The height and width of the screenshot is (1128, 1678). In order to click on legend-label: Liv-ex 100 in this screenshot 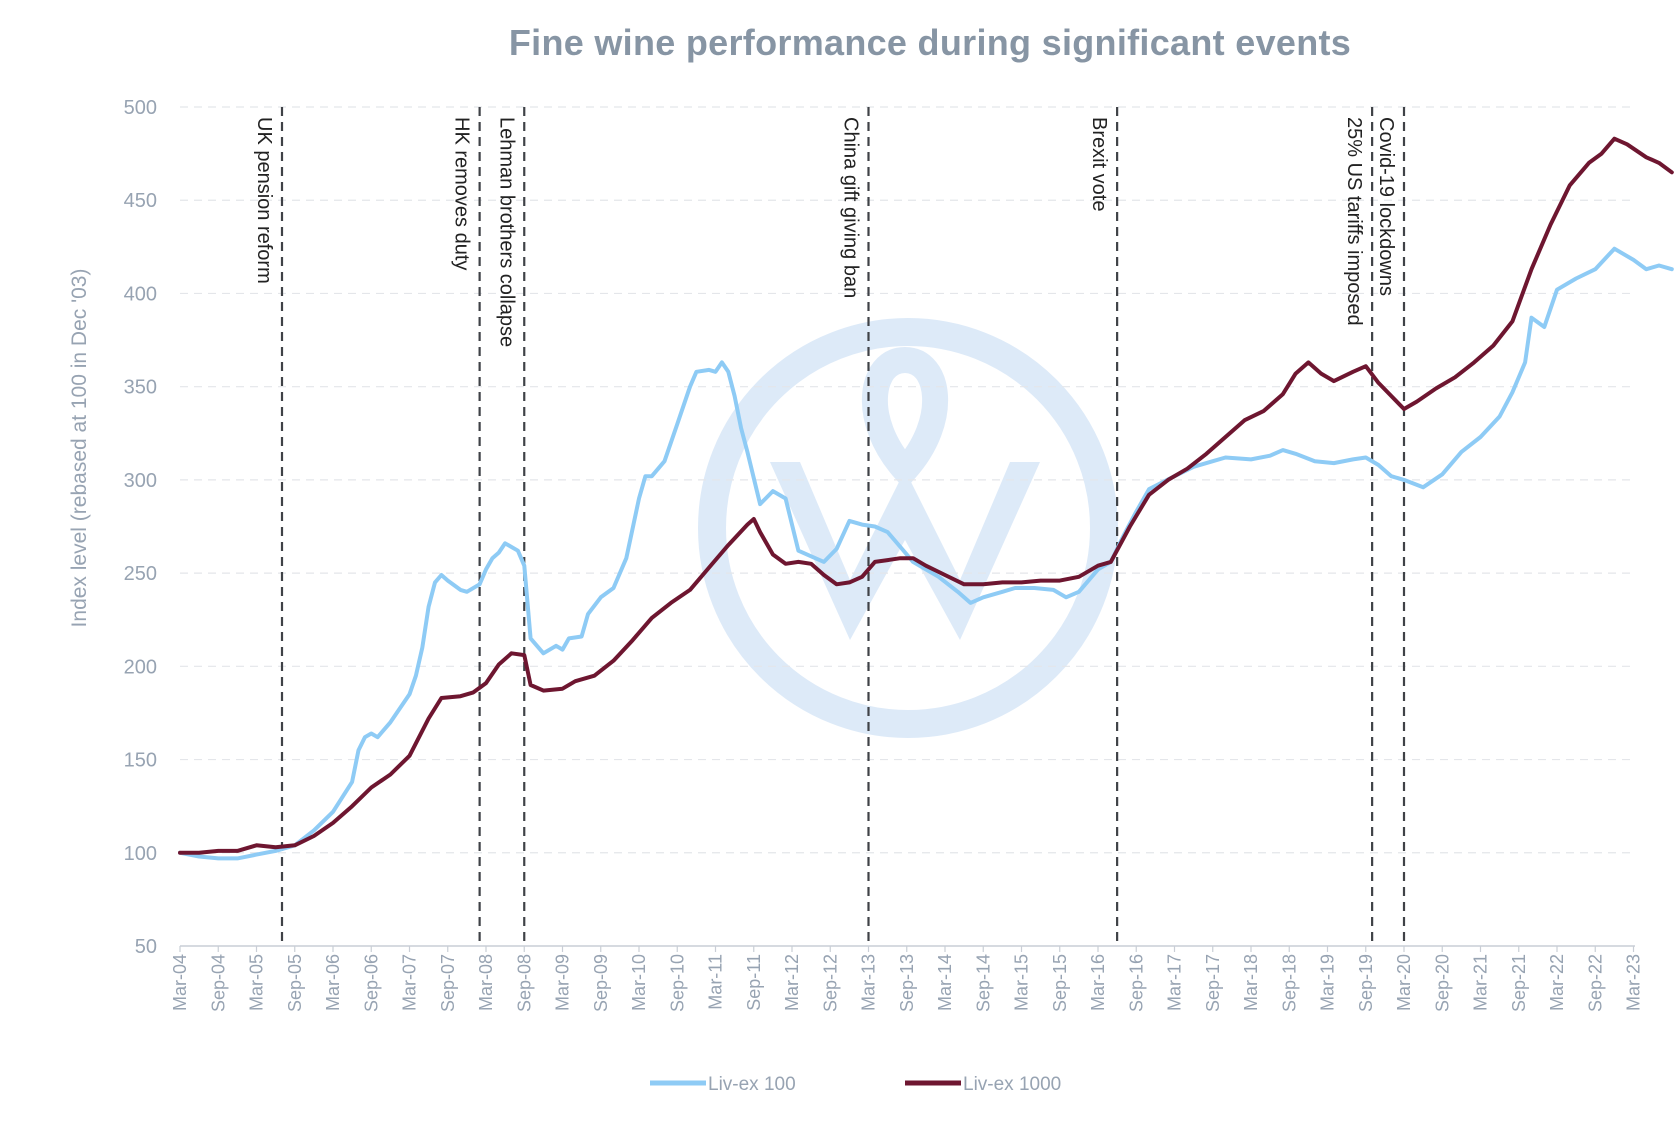, I will do `click(752, 1084)`.